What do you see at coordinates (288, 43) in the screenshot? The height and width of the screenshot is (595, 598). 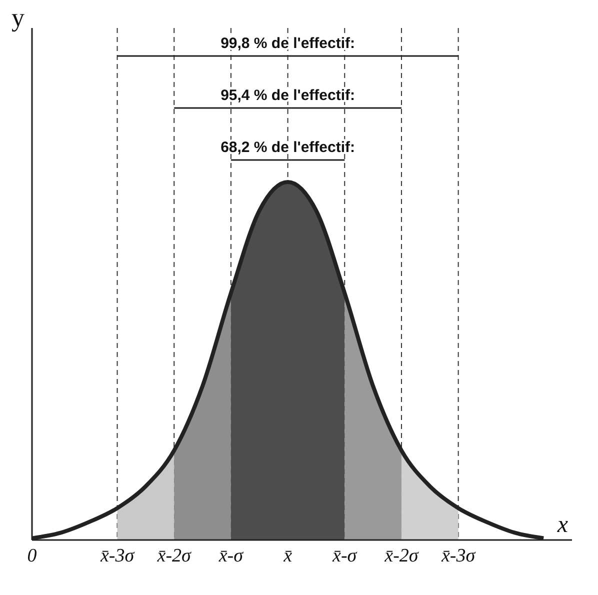 I see `text: 99,8 % de l'effectif:` at bounding box center [288, 43].